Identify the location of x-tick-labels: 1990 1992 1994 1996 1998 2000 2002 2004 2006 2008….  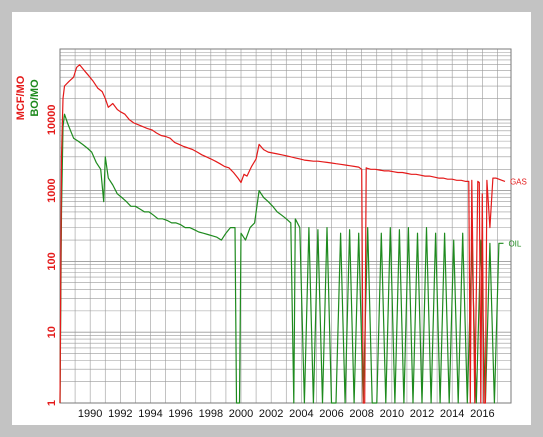
(286, 414).